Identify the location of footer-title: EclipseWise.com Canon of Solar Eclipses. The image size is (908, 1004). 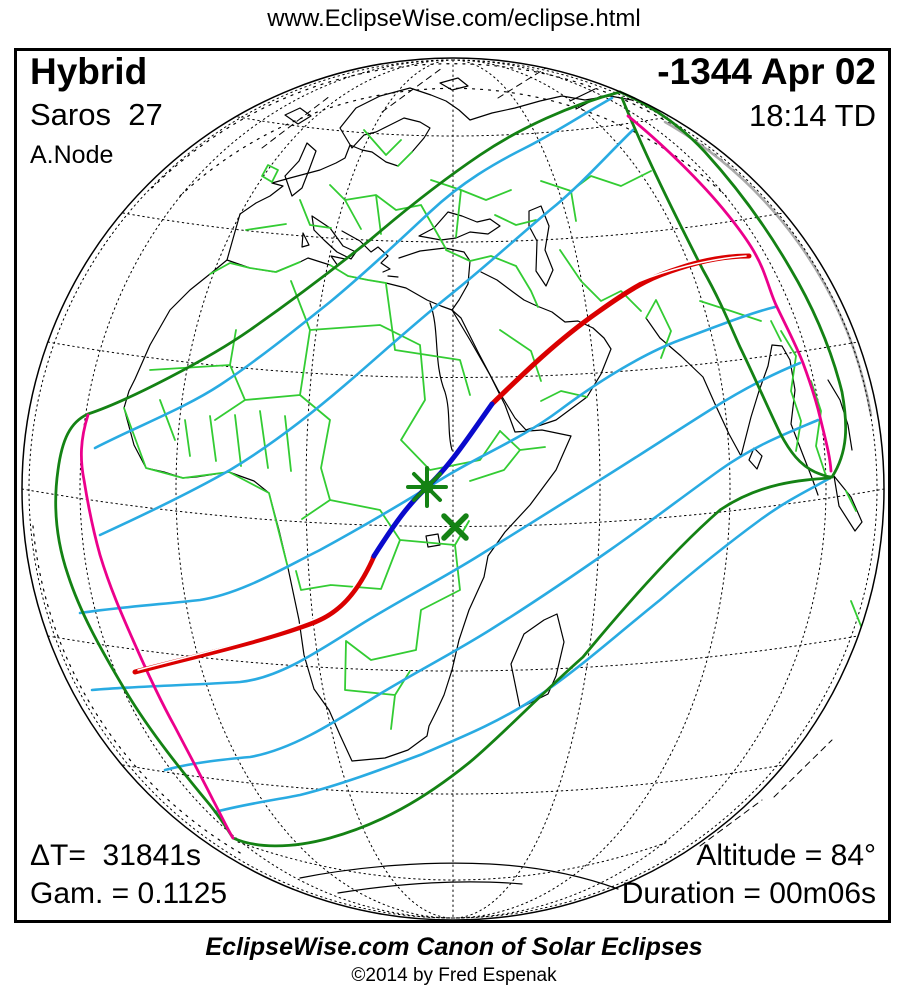
(454, 947).